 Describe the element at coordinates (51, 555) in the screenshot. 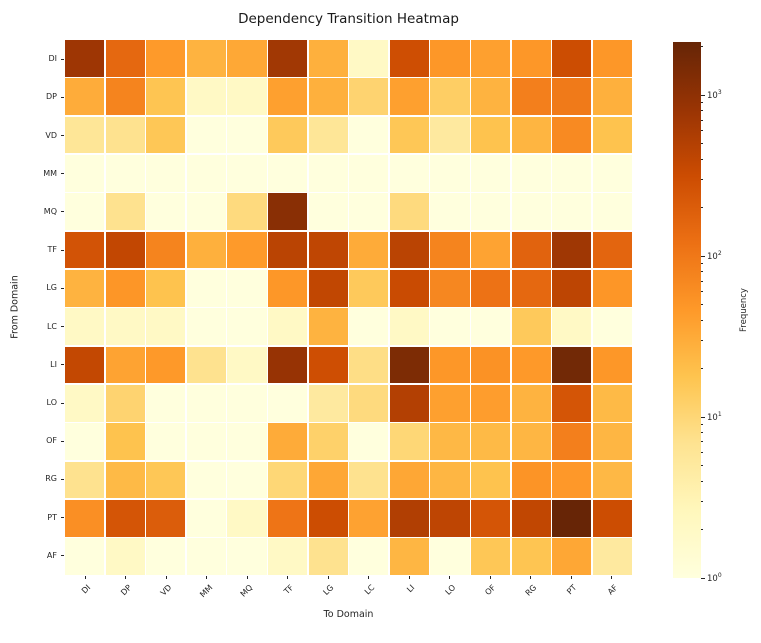

I see `y-tick-label: AF` at that location.